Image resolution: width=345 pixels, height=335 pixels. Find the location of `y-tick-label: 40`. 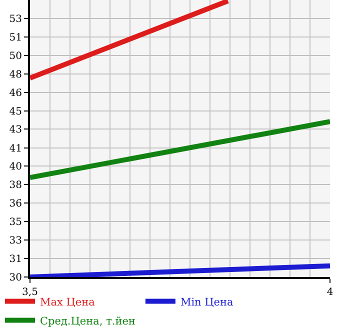

y-tick-label: 40 is located at coordinates (15, 167).